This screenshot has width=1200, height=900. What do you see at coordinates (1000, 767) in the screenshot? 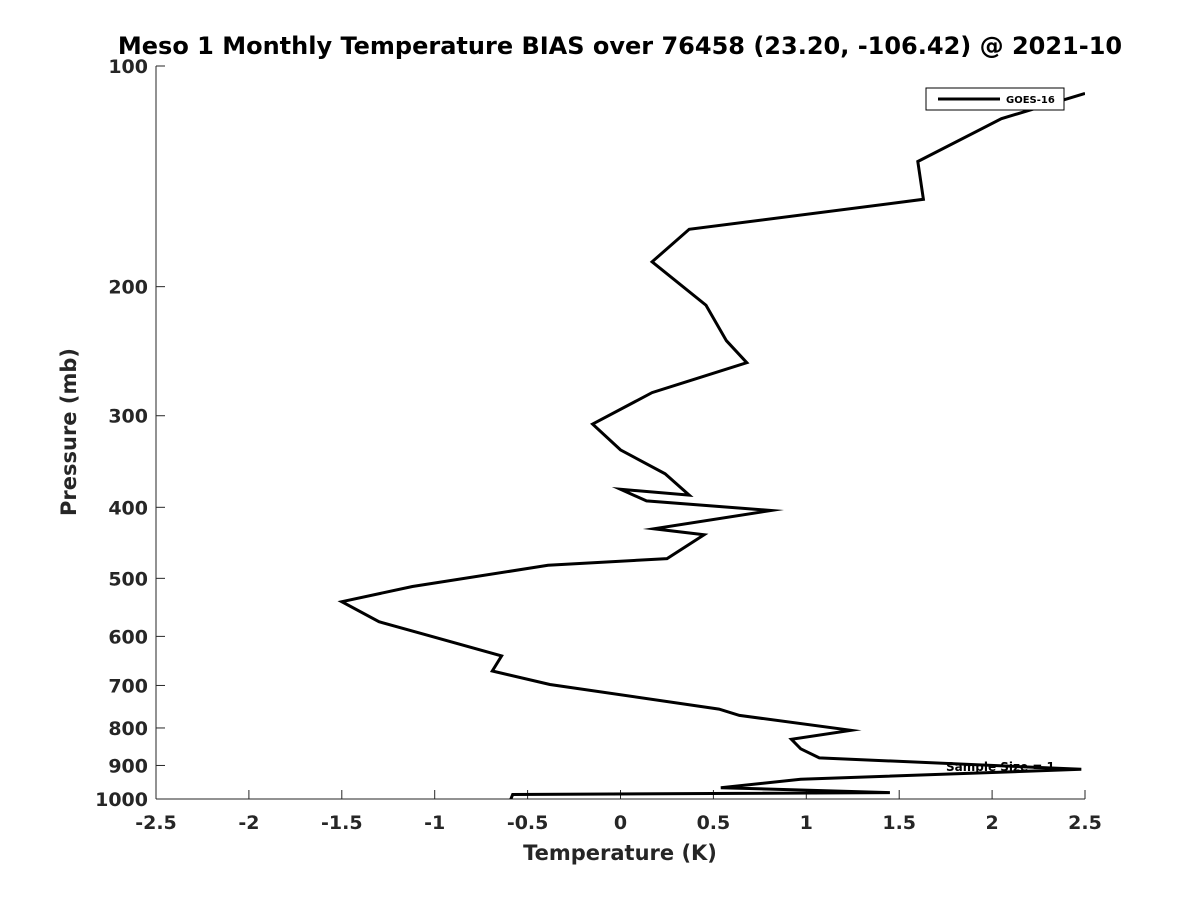
I see `sample-size-annotation: Sample Size = 1` at bounding box center [1000, 767].